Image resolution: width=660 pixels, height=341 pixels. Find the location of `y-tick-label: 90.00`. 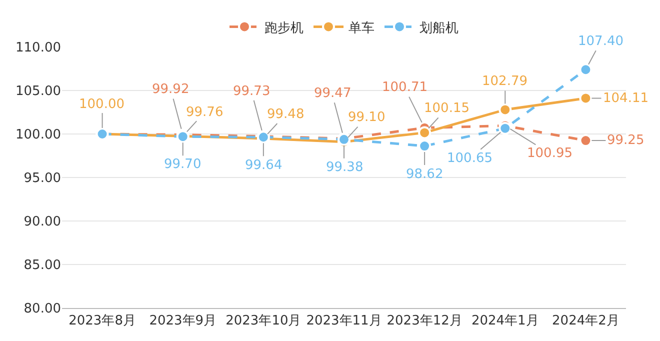

y-tick-label: 90.00 is located at coordinates (42, 222).